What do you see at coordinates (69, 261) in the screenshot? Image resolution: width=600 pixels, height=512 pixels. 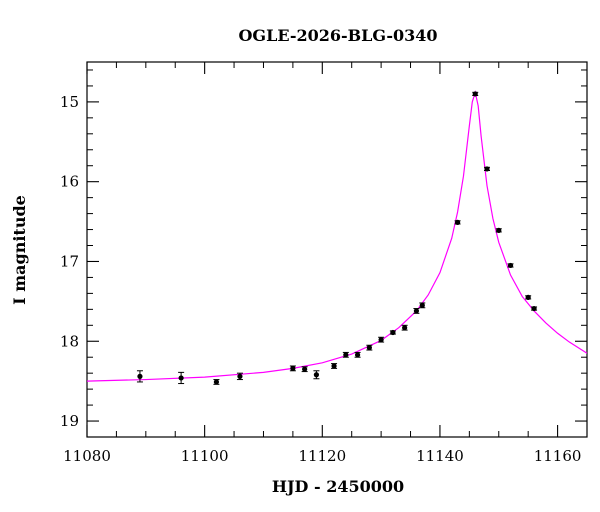 I see `y-tick-label: 17` at bounding box center [69, 261].